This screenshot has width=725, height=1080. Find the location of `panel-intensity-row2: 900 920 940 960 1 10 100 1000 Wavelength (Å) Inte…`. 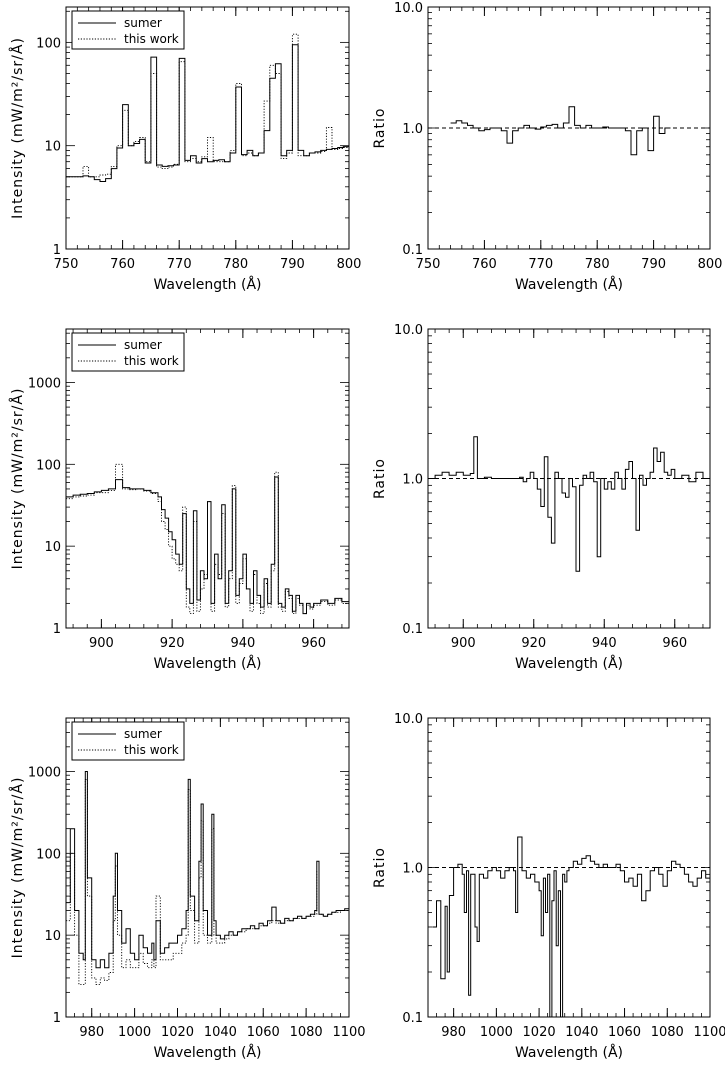

panel-intensity-row2: 900 920 940 960 1 10 100 1000 Wavelength (Å) Inte… is located at coordinates (179, 500).